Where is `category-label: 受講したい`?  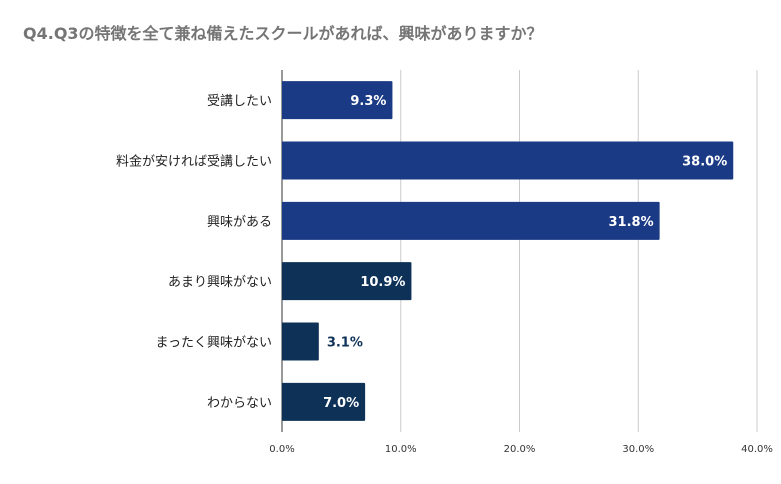
category-label: 受講したい is located at coordinates (239, 101).